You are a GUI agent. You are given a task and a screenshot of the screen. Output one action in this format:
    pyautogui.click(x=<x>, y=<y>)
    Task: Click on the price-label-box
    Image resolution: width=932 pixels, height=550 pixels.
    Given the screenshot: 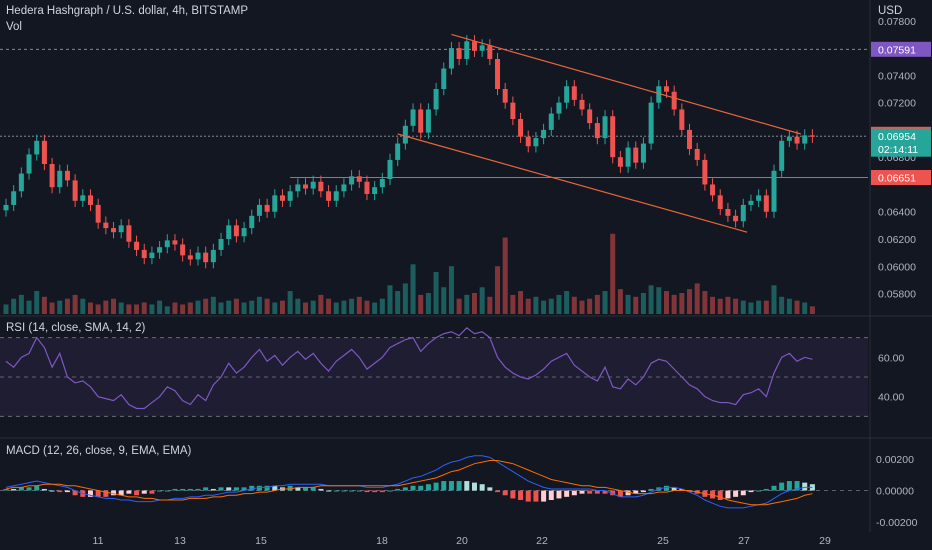 What is the action you would take?
    pyautogui.click(x=901, y=177)
    